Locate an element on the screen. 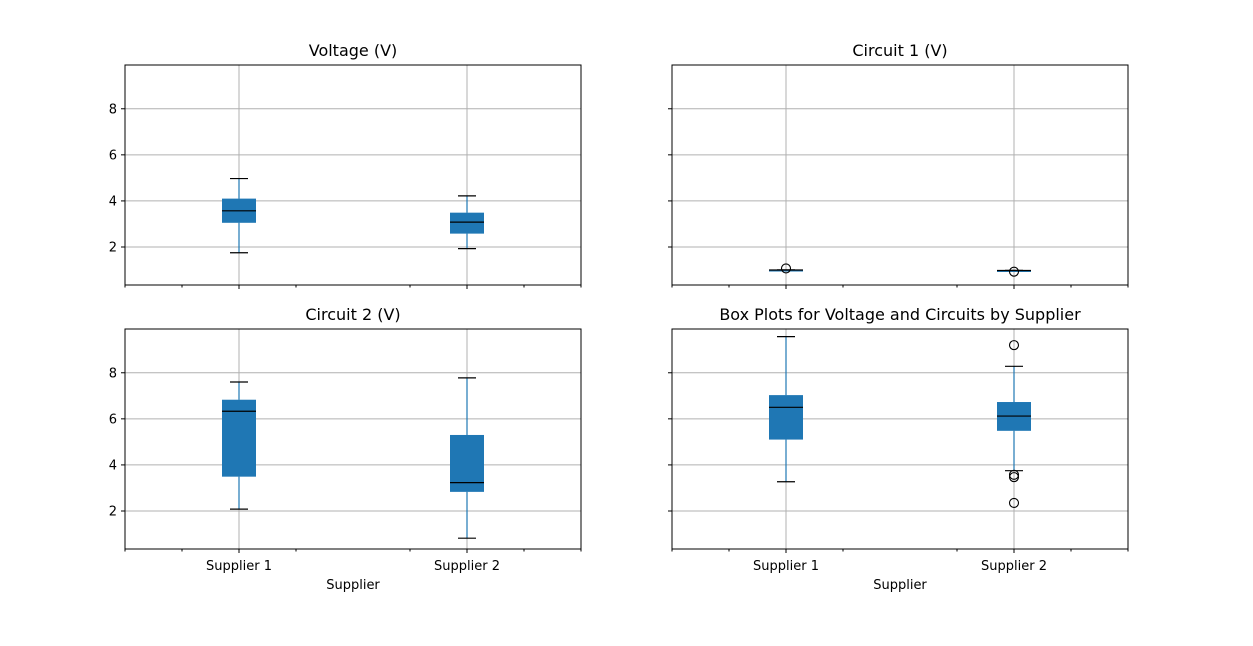  subplot-2: Circuit 1 (V) is located at coordinates (898, 165).